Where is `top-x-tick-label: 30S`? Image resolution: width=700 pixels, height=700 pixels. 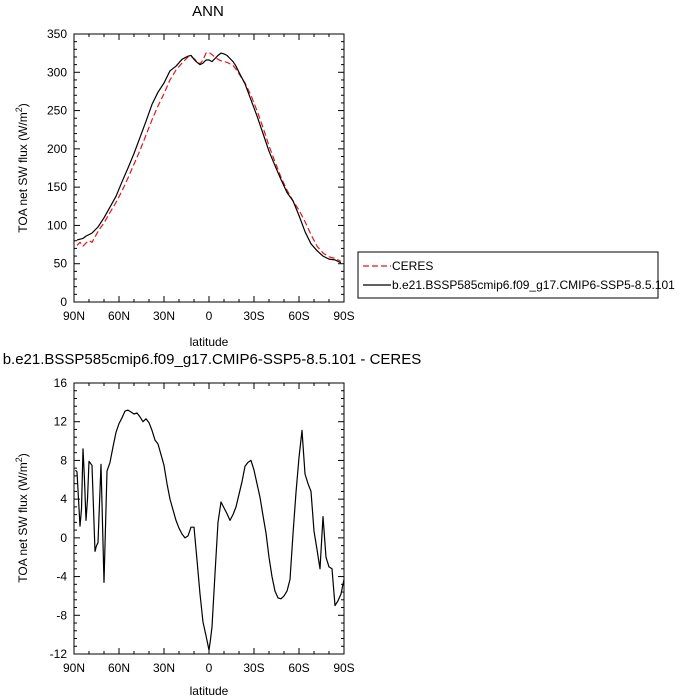
top-x-tick-label: 30S is located at coordinates (253, 316).